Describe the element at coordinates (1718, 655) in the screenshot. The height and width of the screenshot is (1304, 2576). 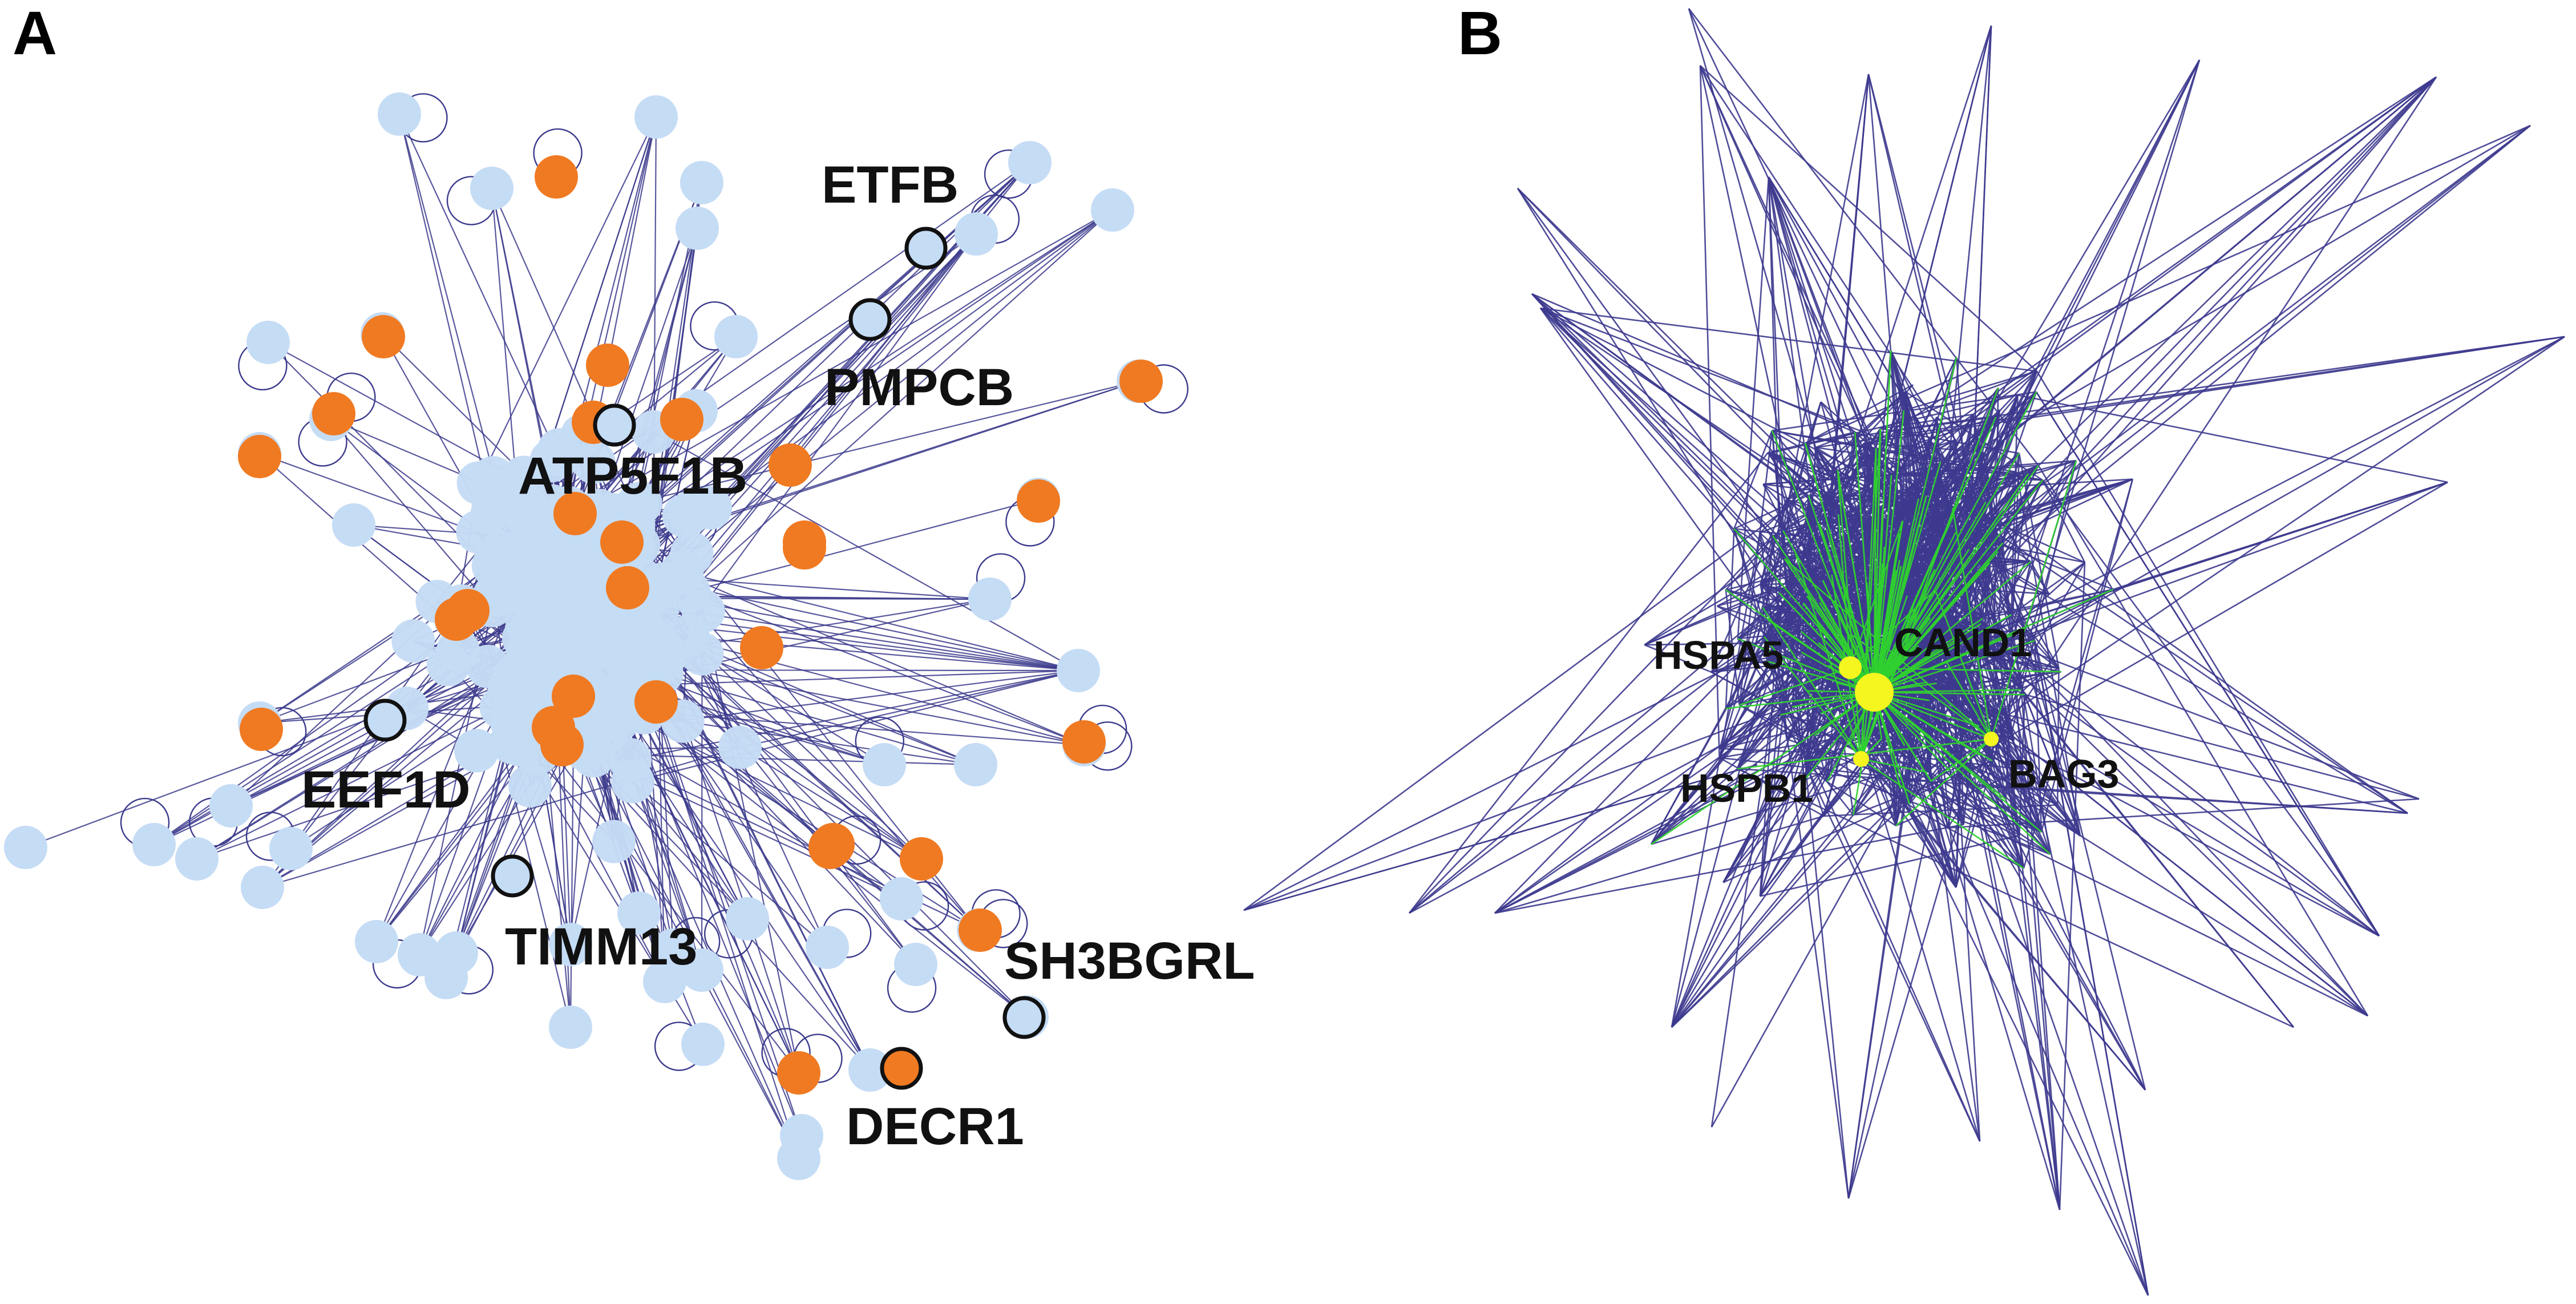
I see `label-hspa5: HSPA5` at that location.